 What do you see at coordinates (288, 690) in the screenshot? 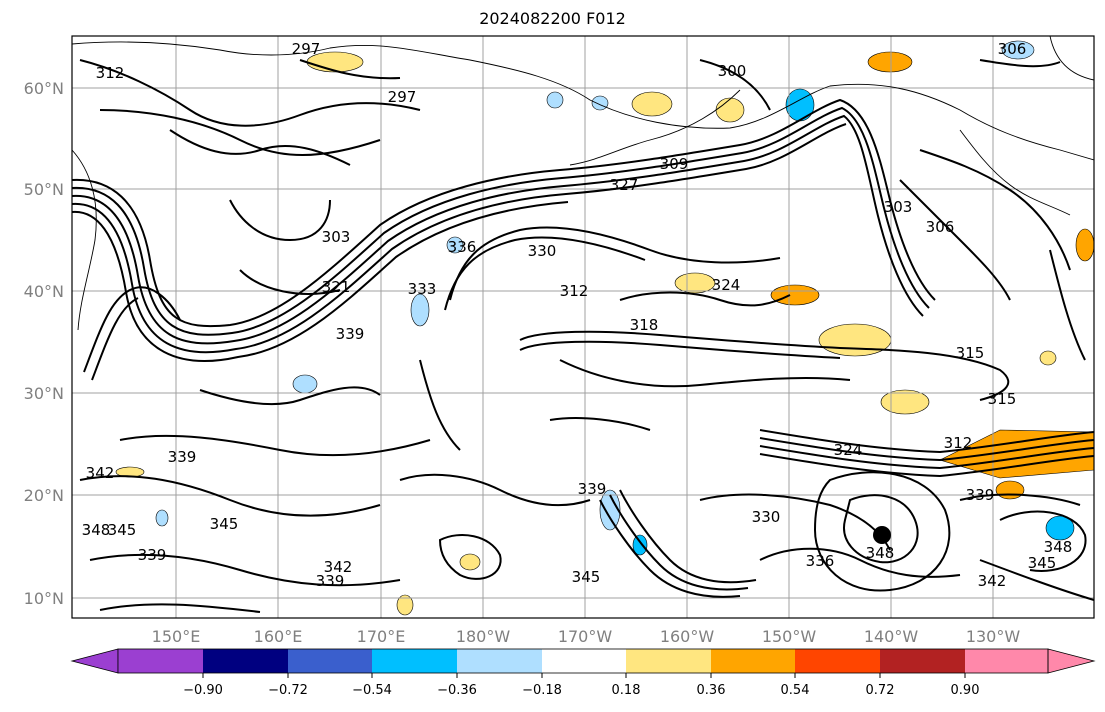
I see `colorbar-tick-label: −0.72` at bounding box center [288, 690].